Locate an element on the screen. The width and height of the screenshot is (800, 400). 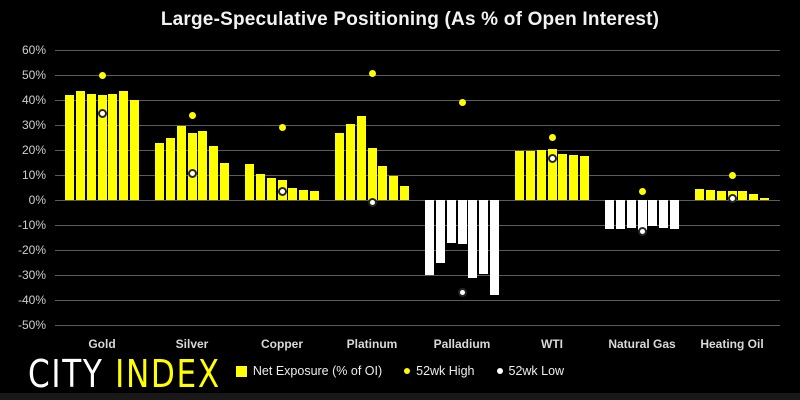
y-tick-label: -10% is located at coordinates (31, 225).